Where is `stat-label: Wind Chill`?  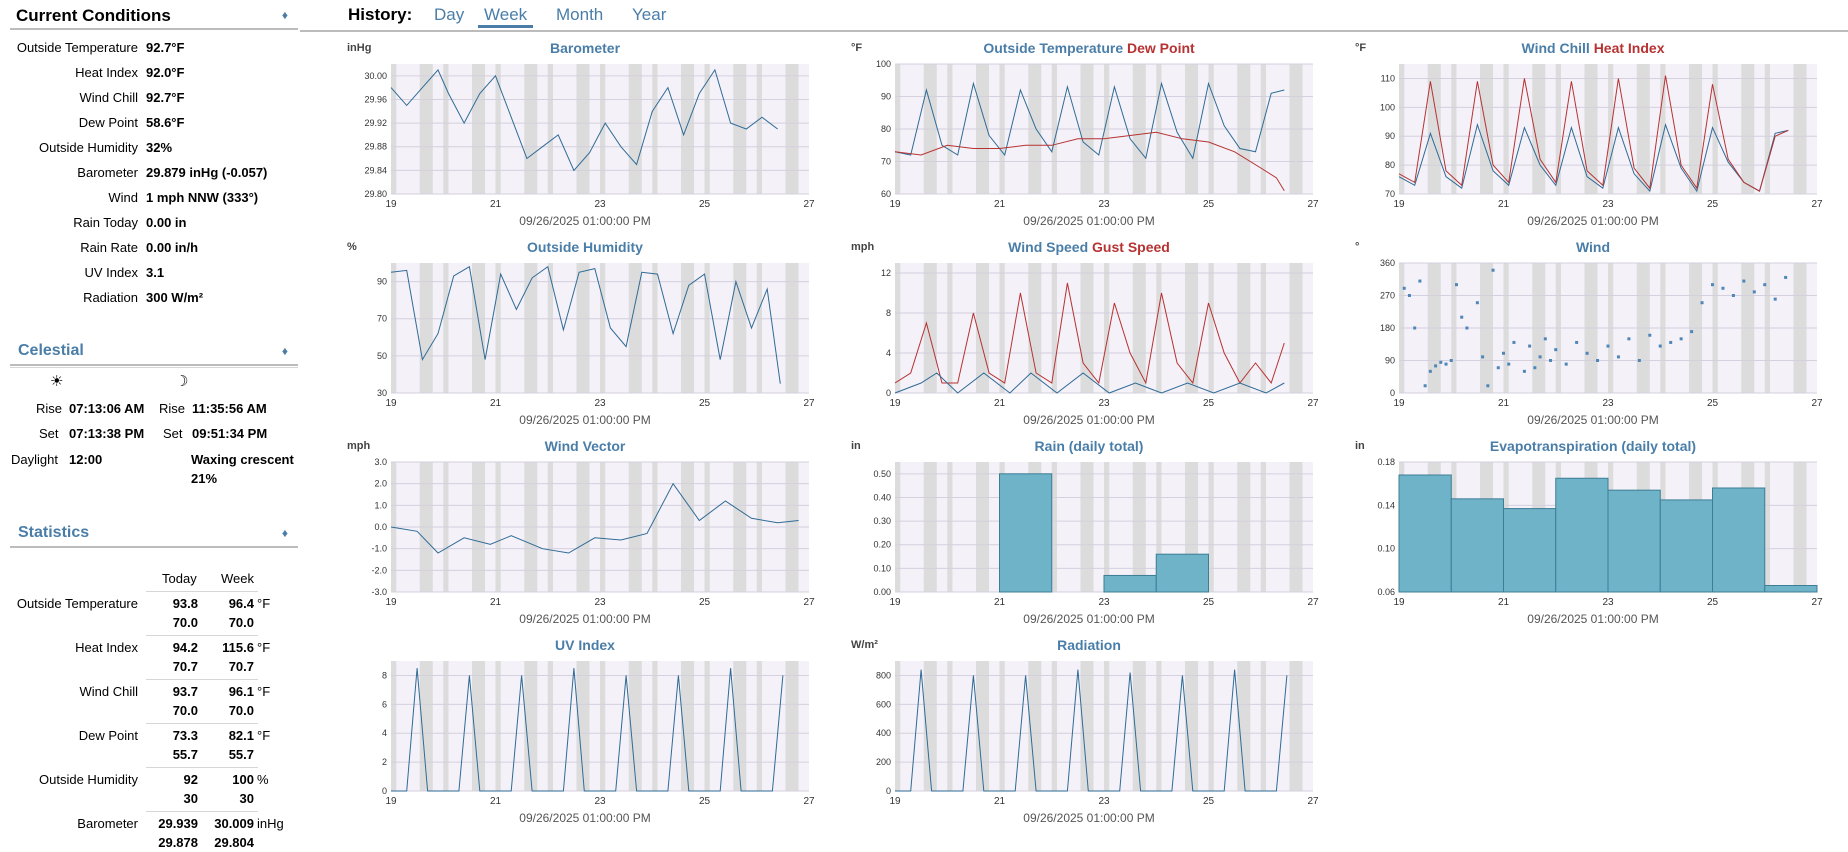 stat-label: Wind Chill is located at coordinates (108, 691).